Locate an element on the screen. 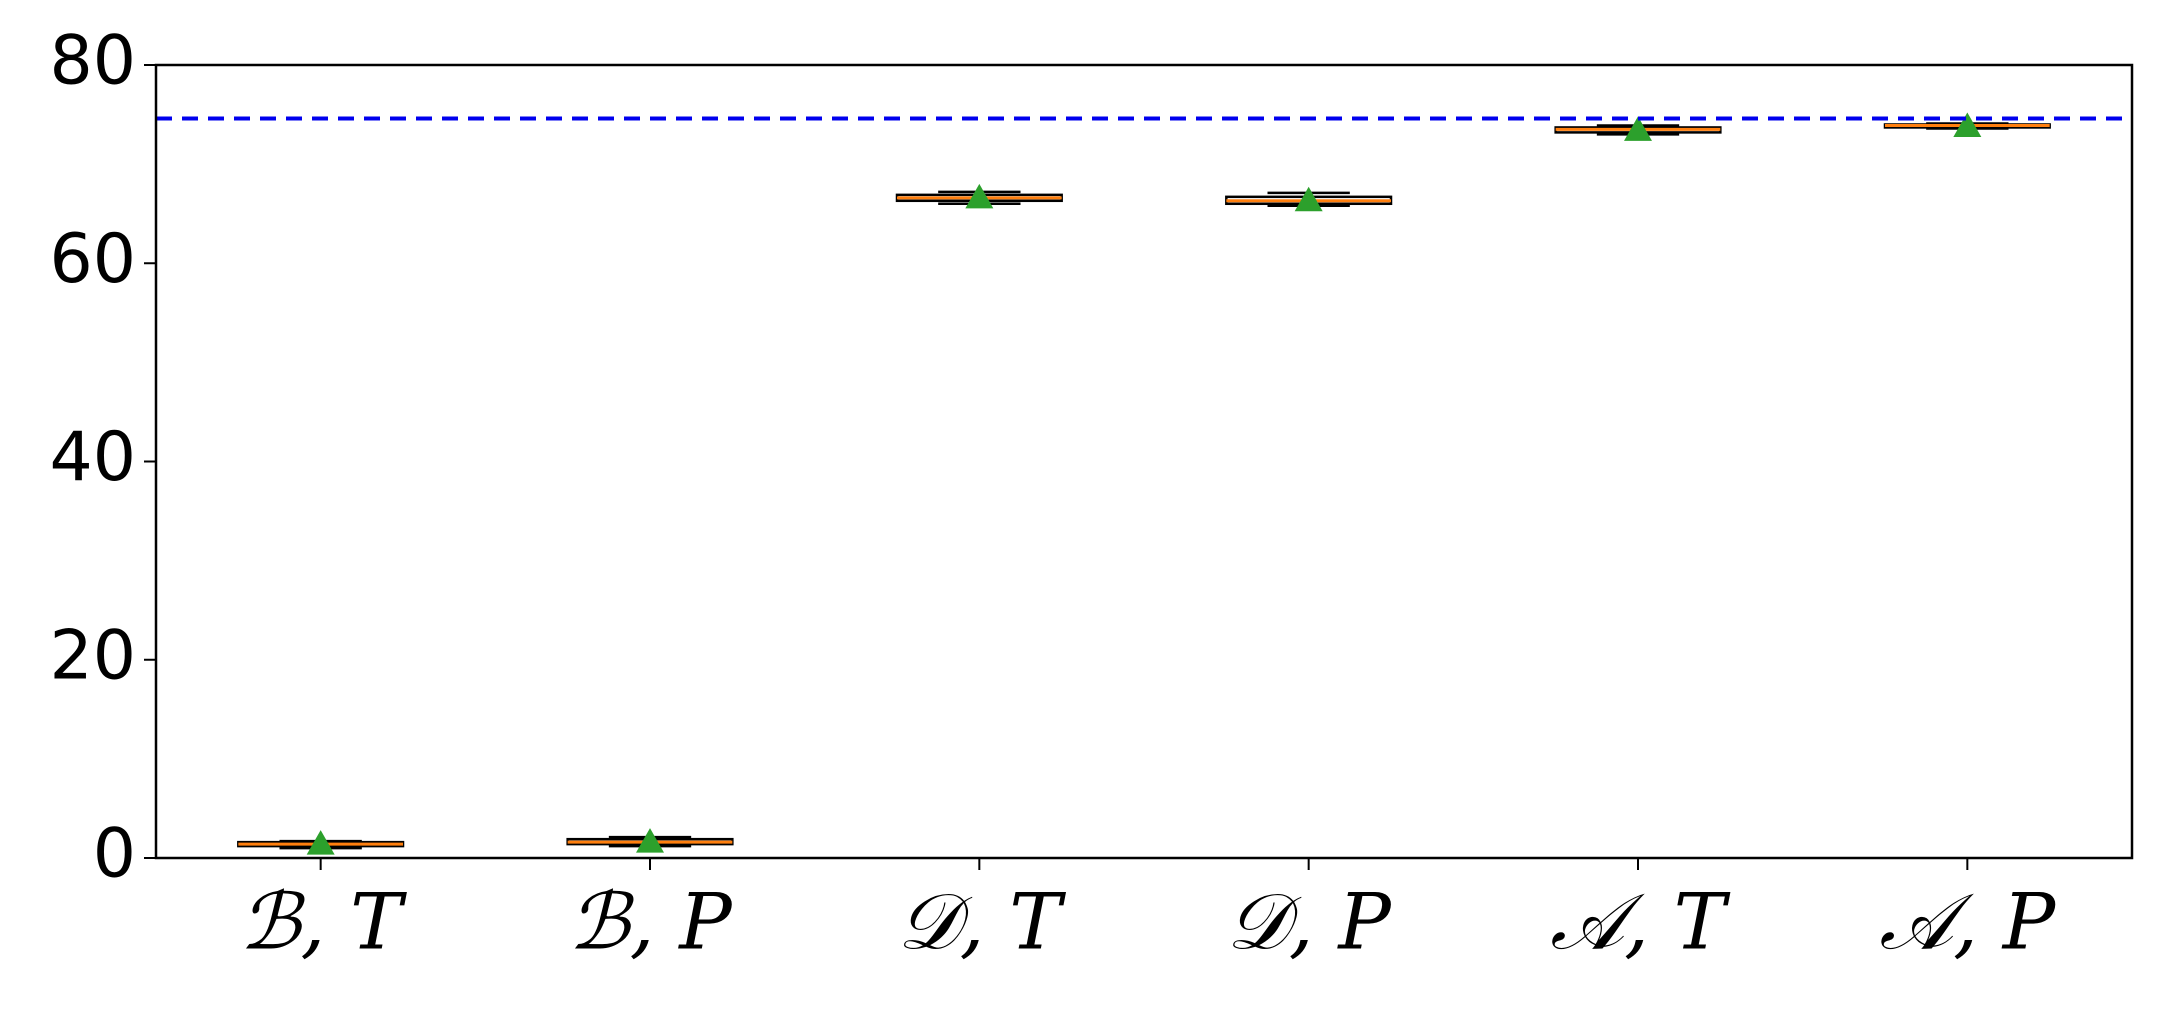 Image resolution: width=2163 pixels, height=1010 pixels. x-tick-label: 𝒜, T is located at coordinates (1640, 923).